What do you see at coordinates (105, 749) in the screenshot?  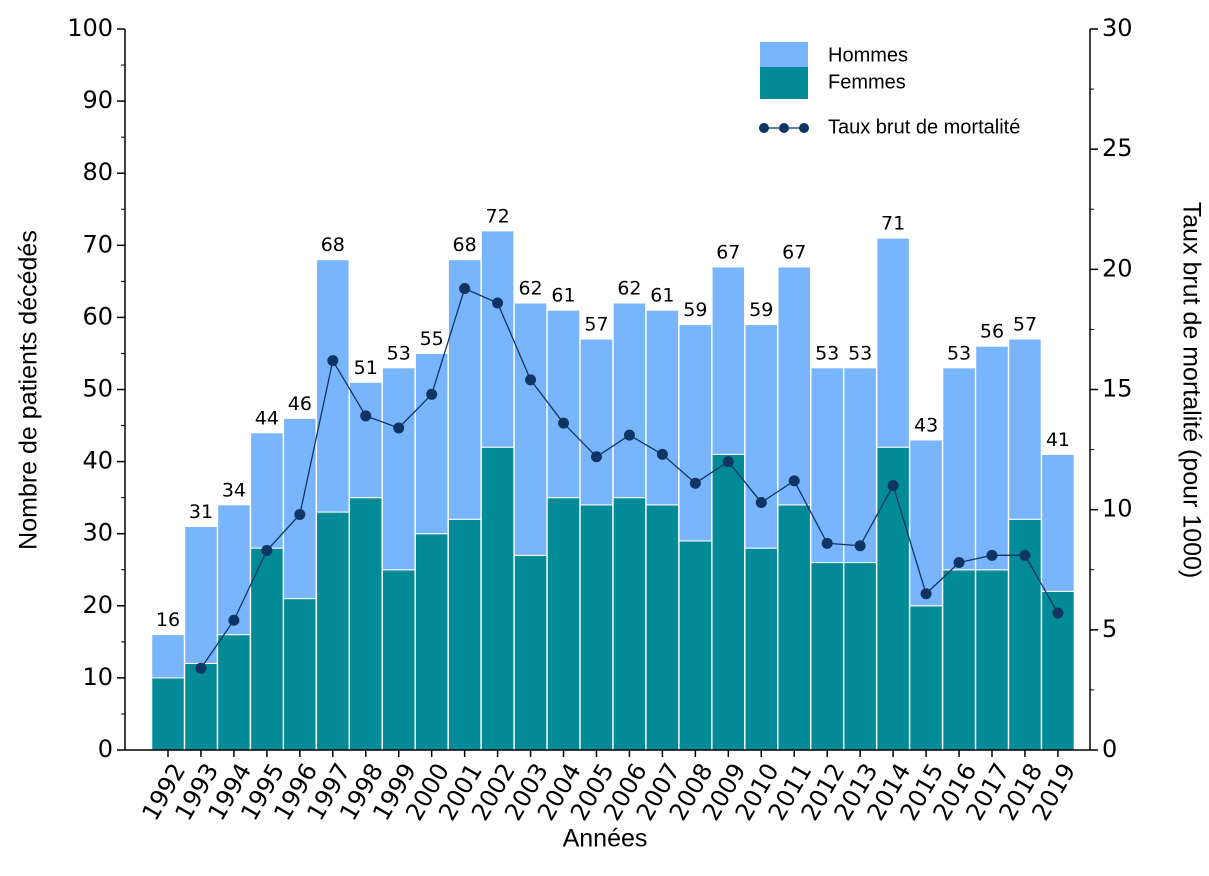 I see `y-tick-label: 0` at bounding box center [105, 749].